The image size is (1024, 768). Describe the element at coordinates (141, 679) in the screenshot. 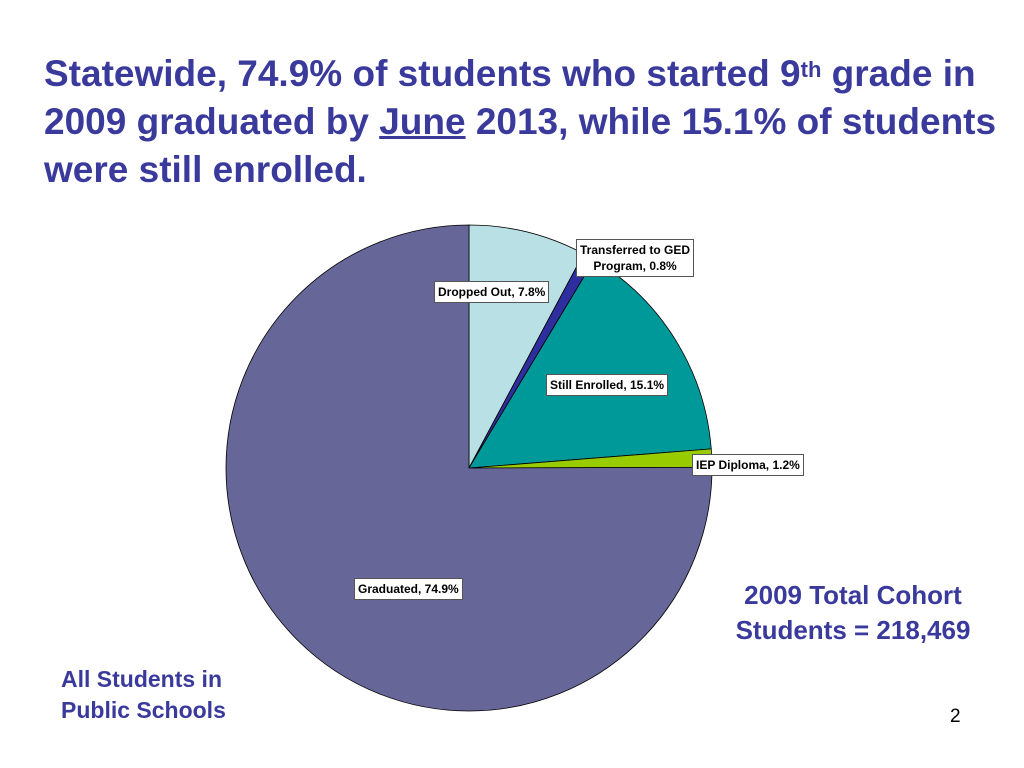

I see `group-label-line1: All Students in` at that location.